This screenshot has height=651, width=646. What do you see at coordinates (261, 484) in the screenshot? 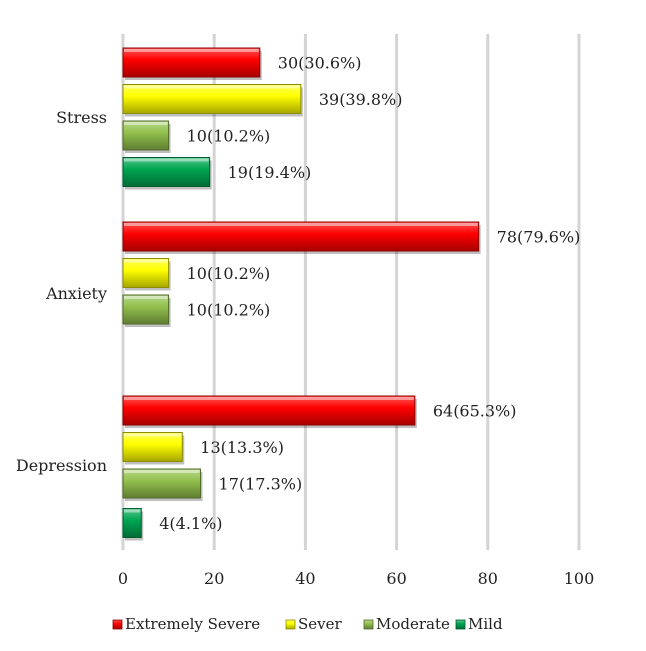
I see `data-label: 17(17.3%)` at bounding box center [261, 484].